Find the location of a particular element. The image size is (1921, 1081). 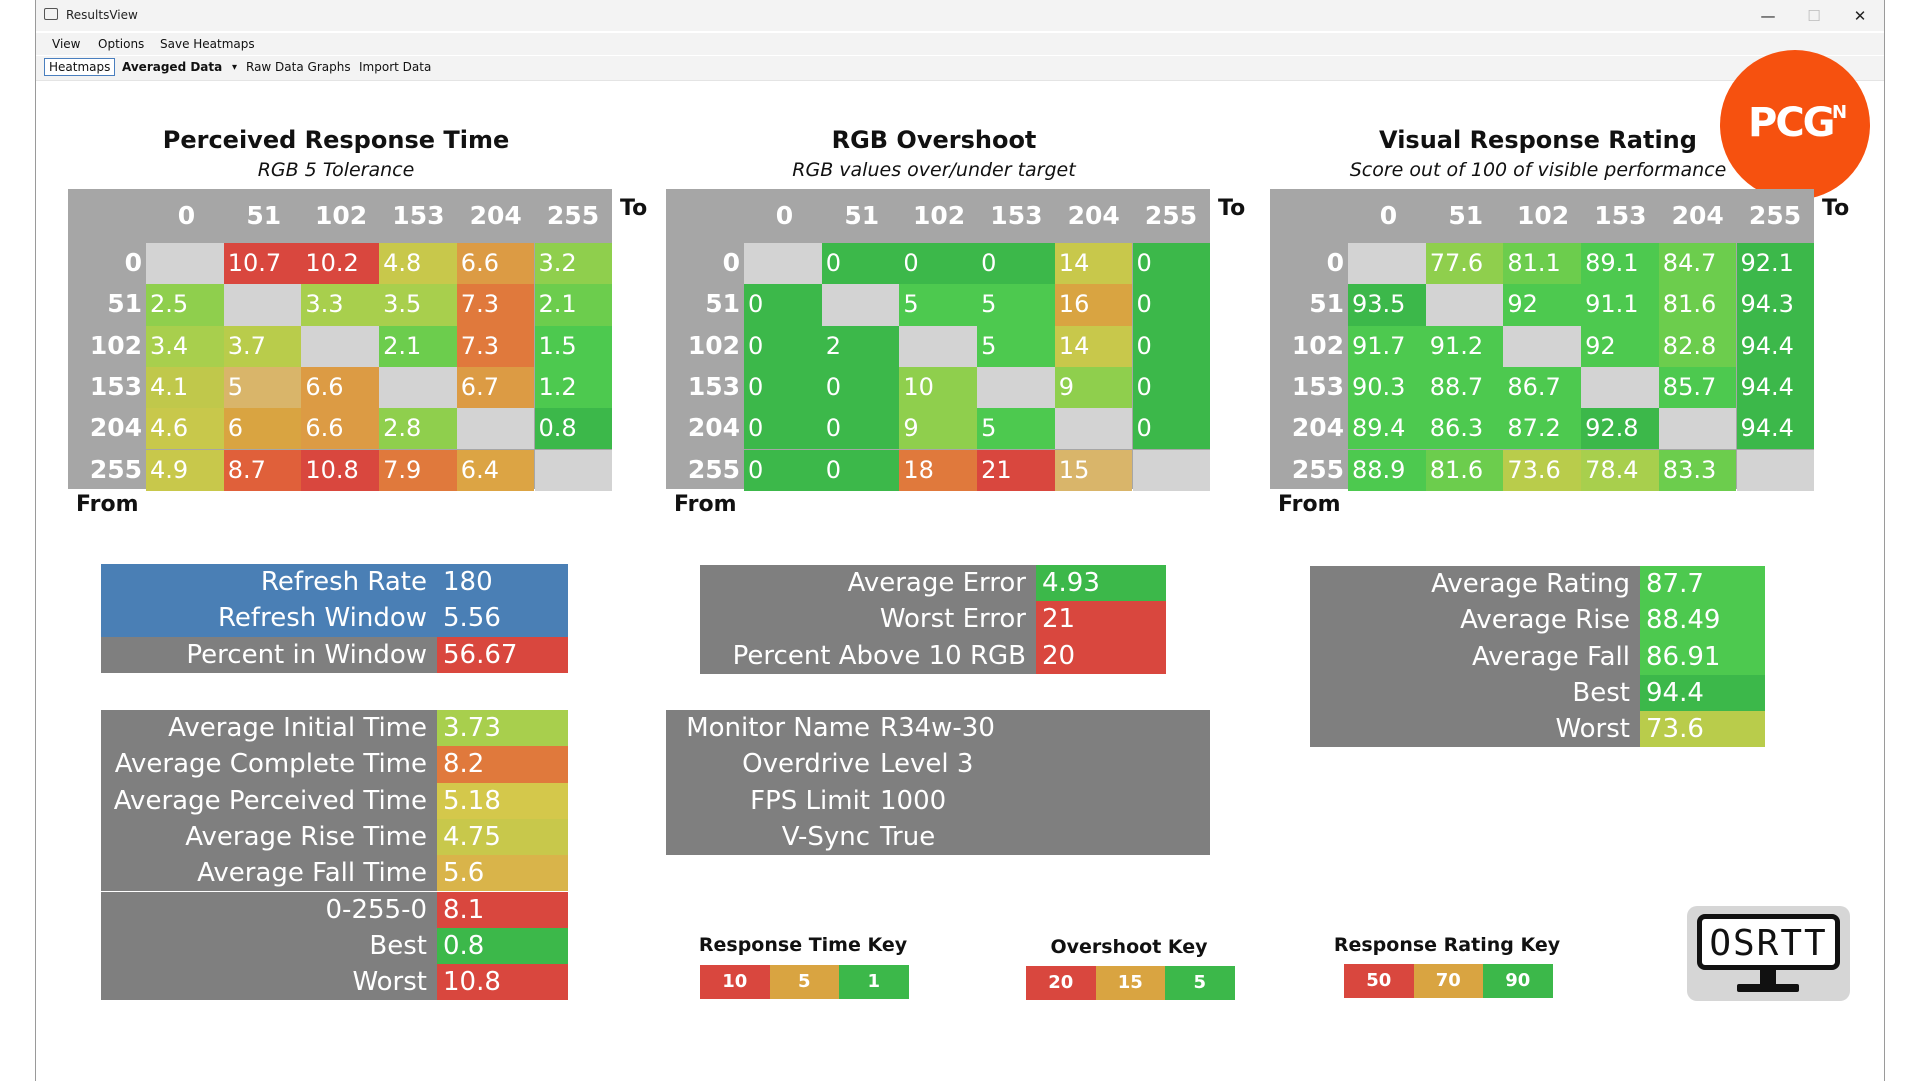

heatmap-cell: 3.7 is located at coordinates (262, 346).